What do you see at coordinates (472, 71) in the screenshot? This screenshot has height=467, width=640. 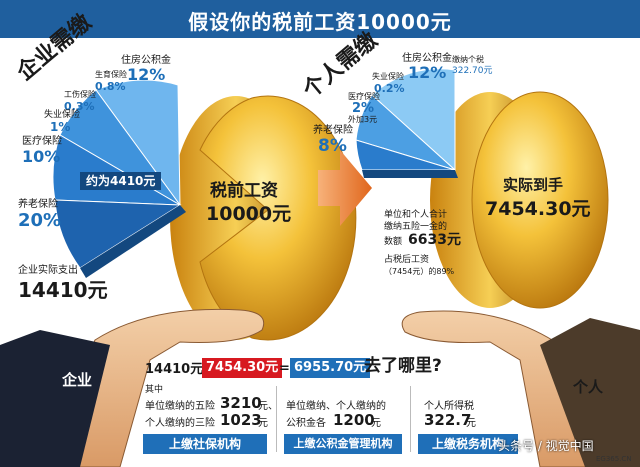 I see `personal-tax-value: 322.70元` at bounding box center [472, 71].